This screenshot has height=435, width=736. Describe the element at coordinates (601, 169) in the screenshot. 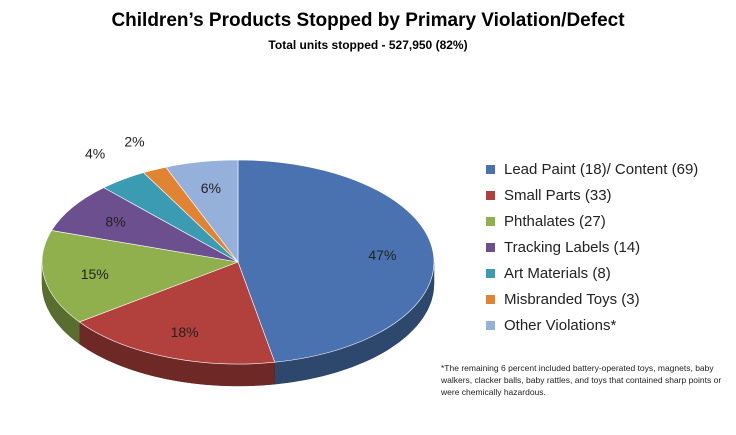

I see `legend-label: Lead Paint (18)/ Content (69)` at that location.